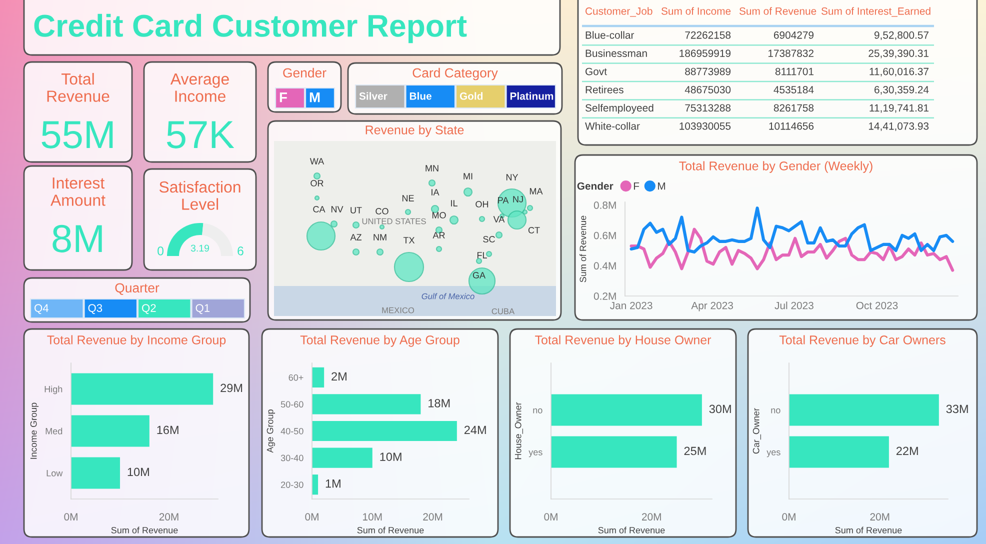  What do you see at coordinates (317, 183) in the screenshot?
I see `text: OR` at bounding box center [317, 183].